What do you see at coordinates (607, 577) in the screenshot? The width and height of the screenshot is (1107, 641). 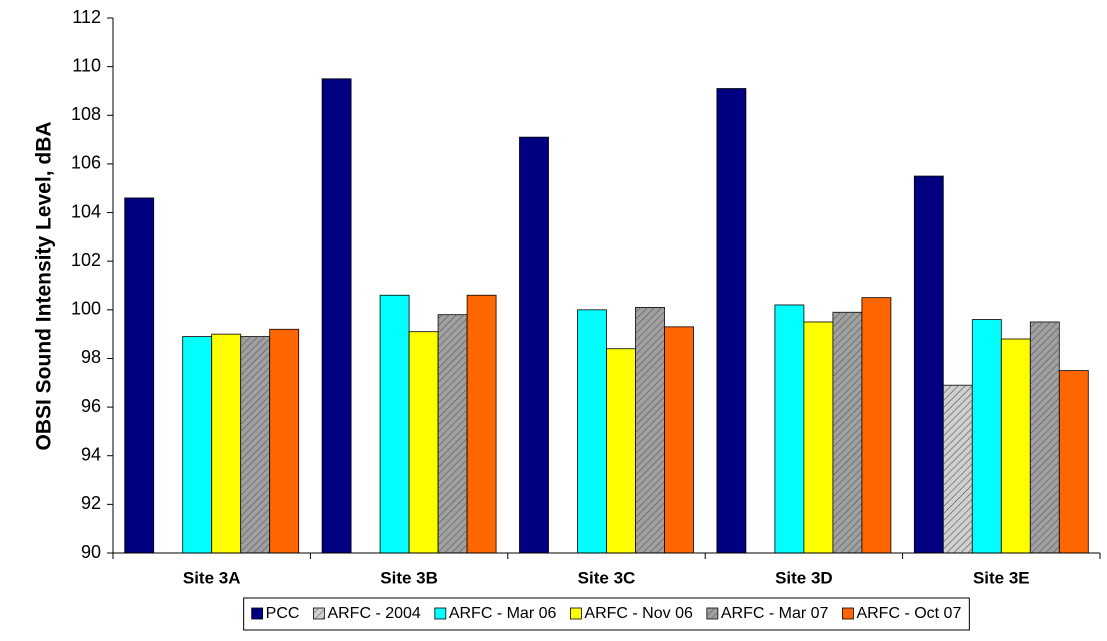 I see `x-tick-label: Site 3C` at bounding box center [607, 577].